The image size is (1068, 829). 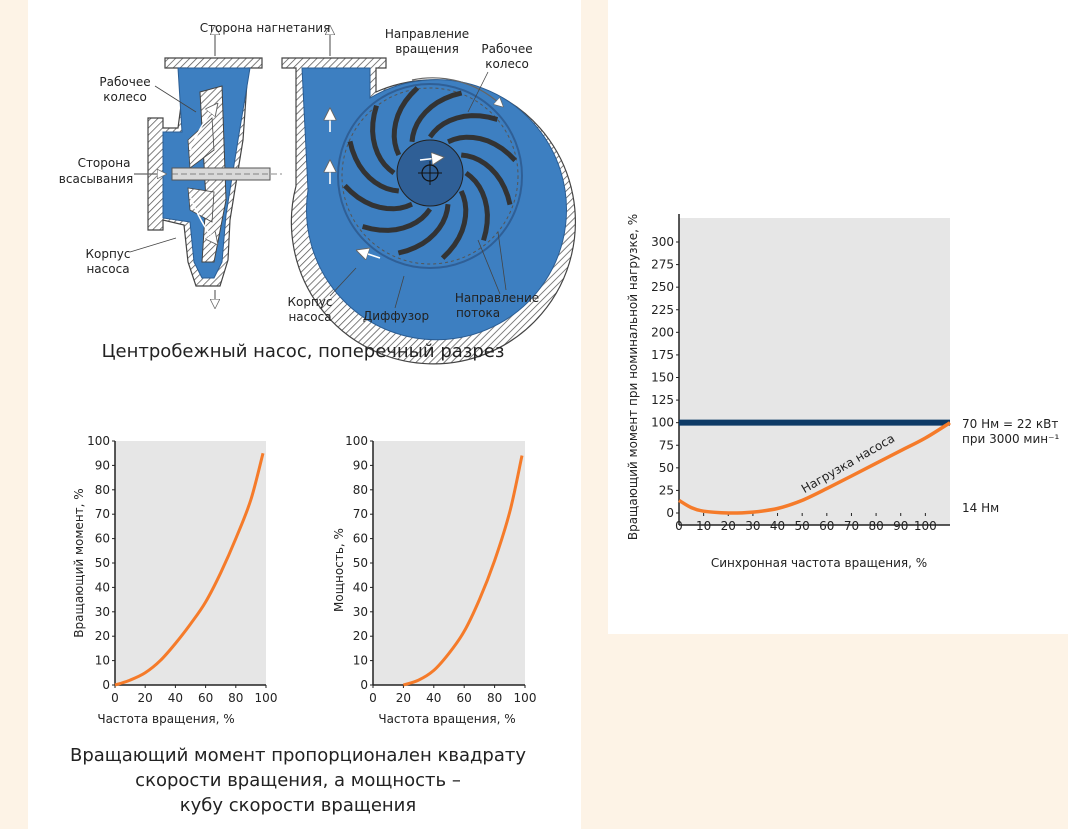 I want to click on x-label-torque: Частота вращения, %, so click(x=165, y=719).